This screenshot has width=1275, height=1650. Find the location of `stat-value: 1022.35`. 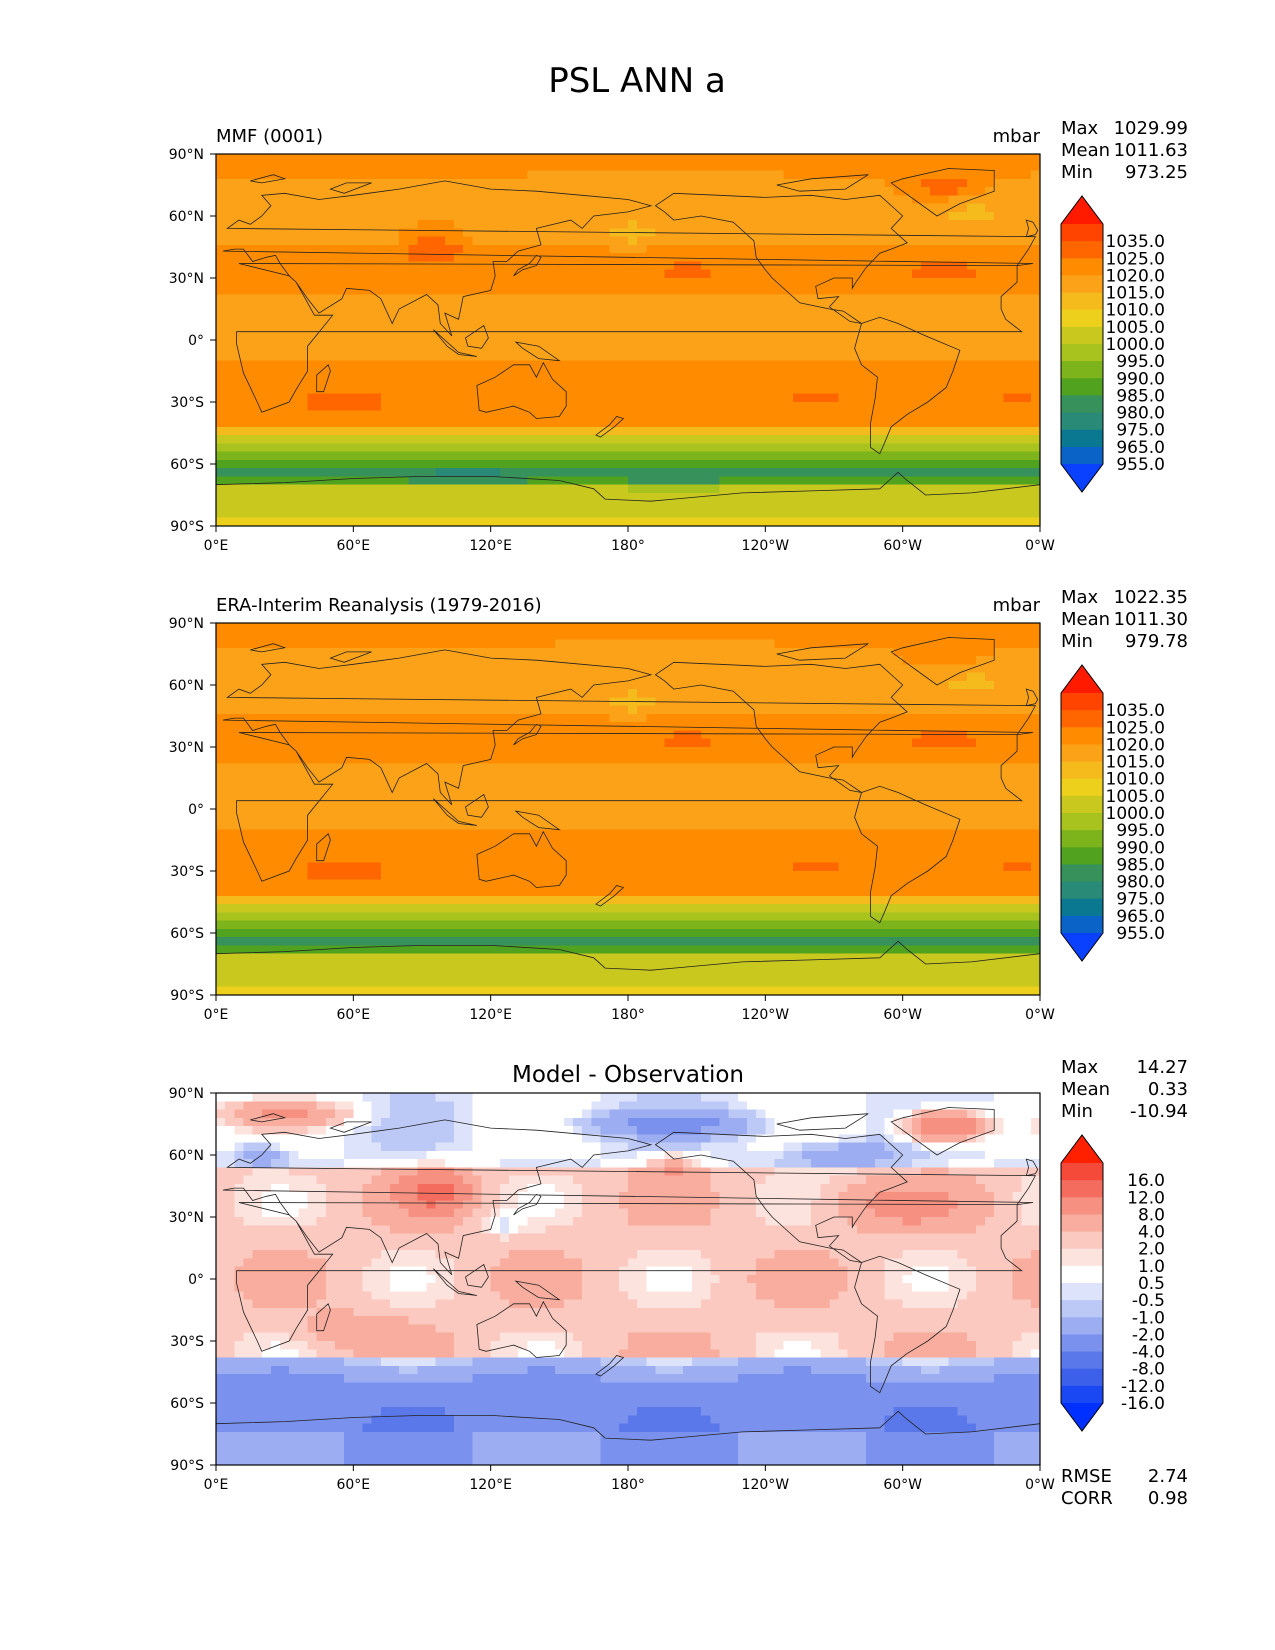

stat-value: 1022.35 is located at coordinates (1151, 597).